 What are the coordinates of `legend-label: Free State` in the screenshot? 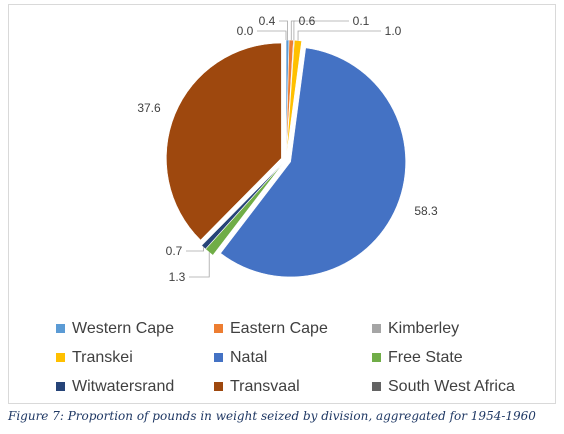 It's located at (425, 357).